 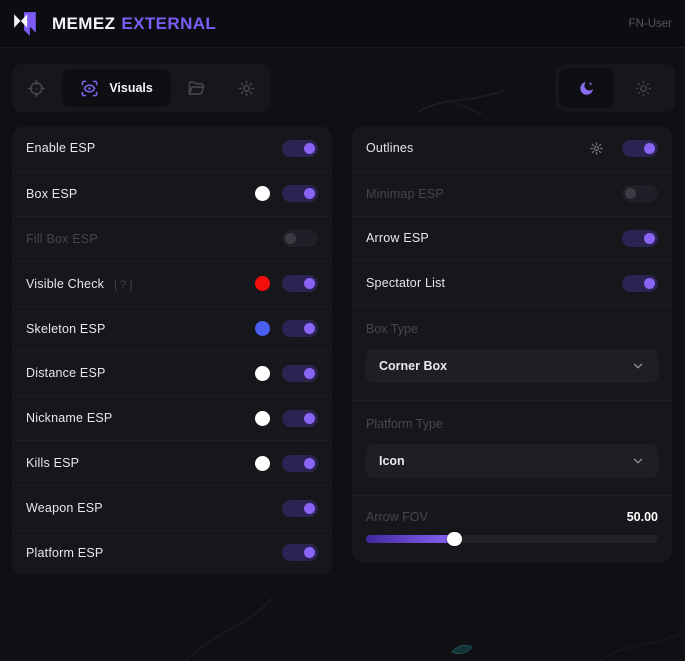 What do you see at coordinates (392, 461) in the screenshot?
I see `platform-type-value: Icon` at bounding box center [392, 461].